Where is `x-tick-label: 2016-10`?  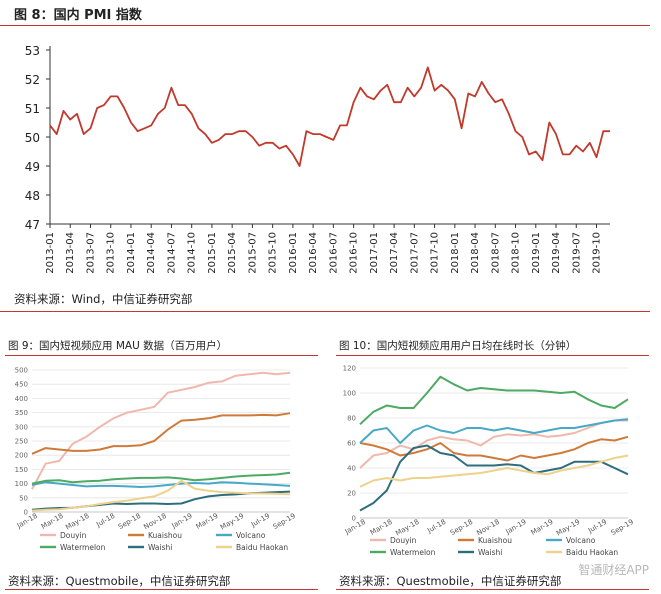 x-tick-label: 2016-10 is located at coordinates (354, 253).